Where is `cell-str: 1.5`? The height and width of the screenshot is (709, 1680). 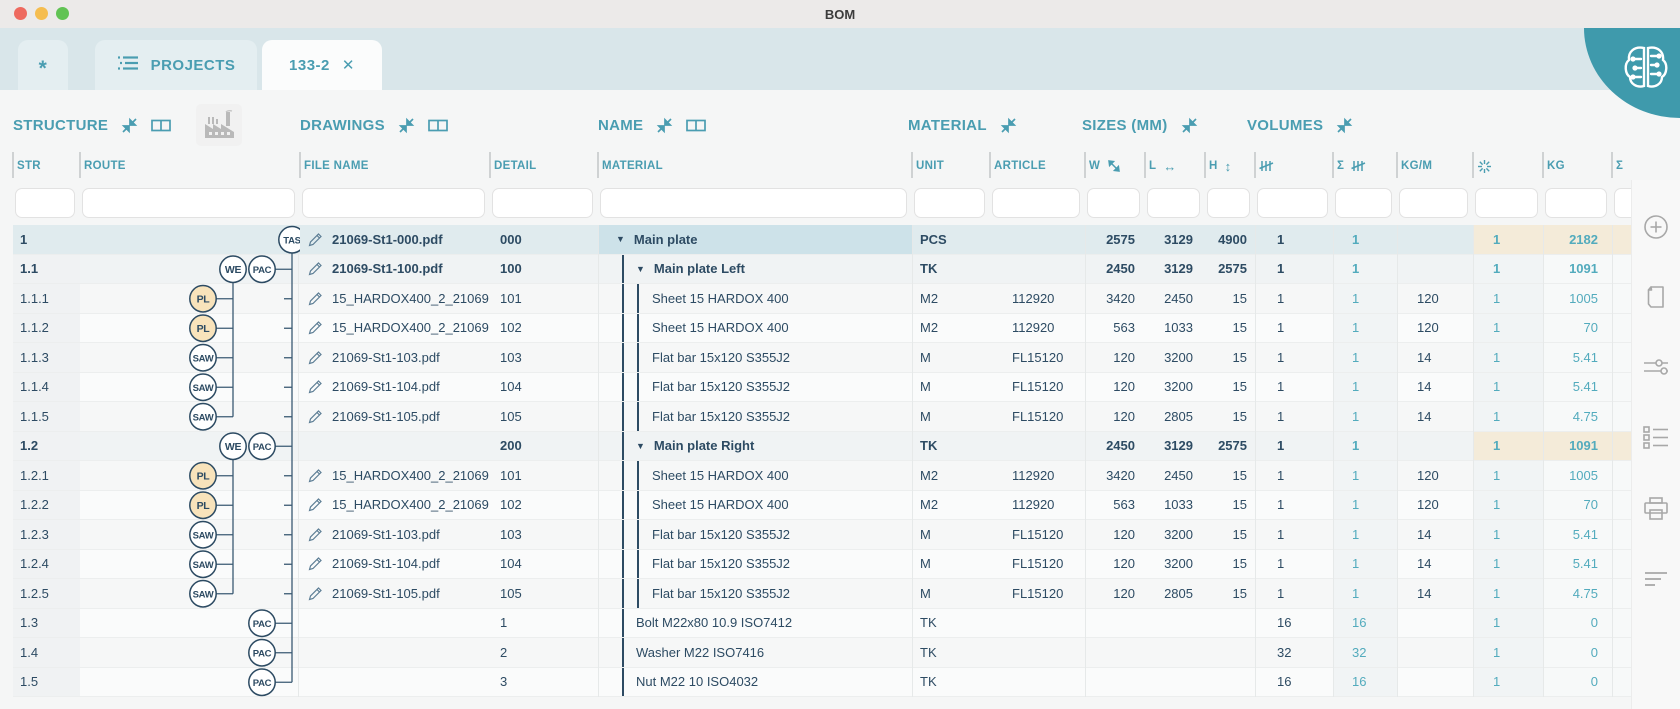 cell-str: 1.5 is located at coordinates (46, 681).